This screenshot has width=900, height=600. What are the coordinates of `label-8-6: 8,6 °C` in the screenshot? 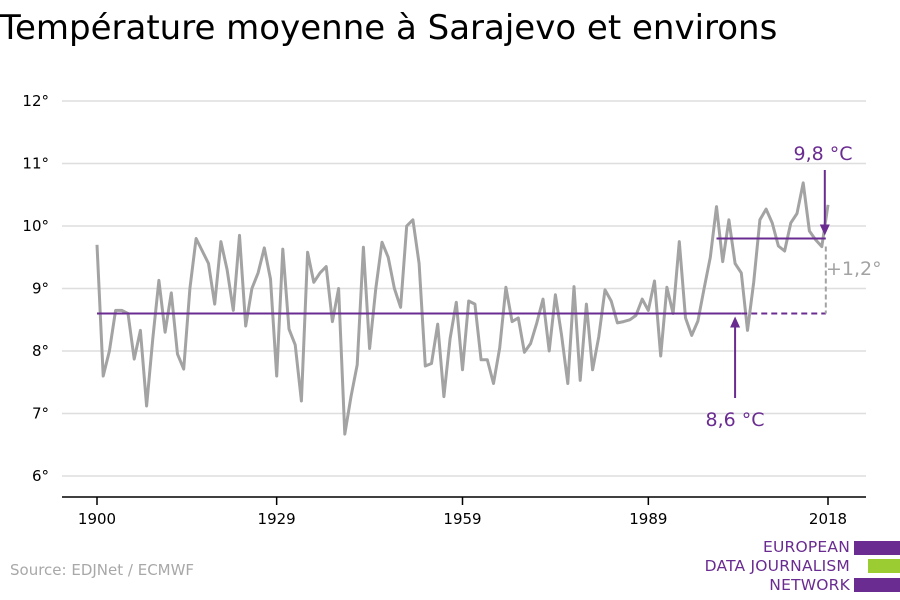 It's located at (735, 420).